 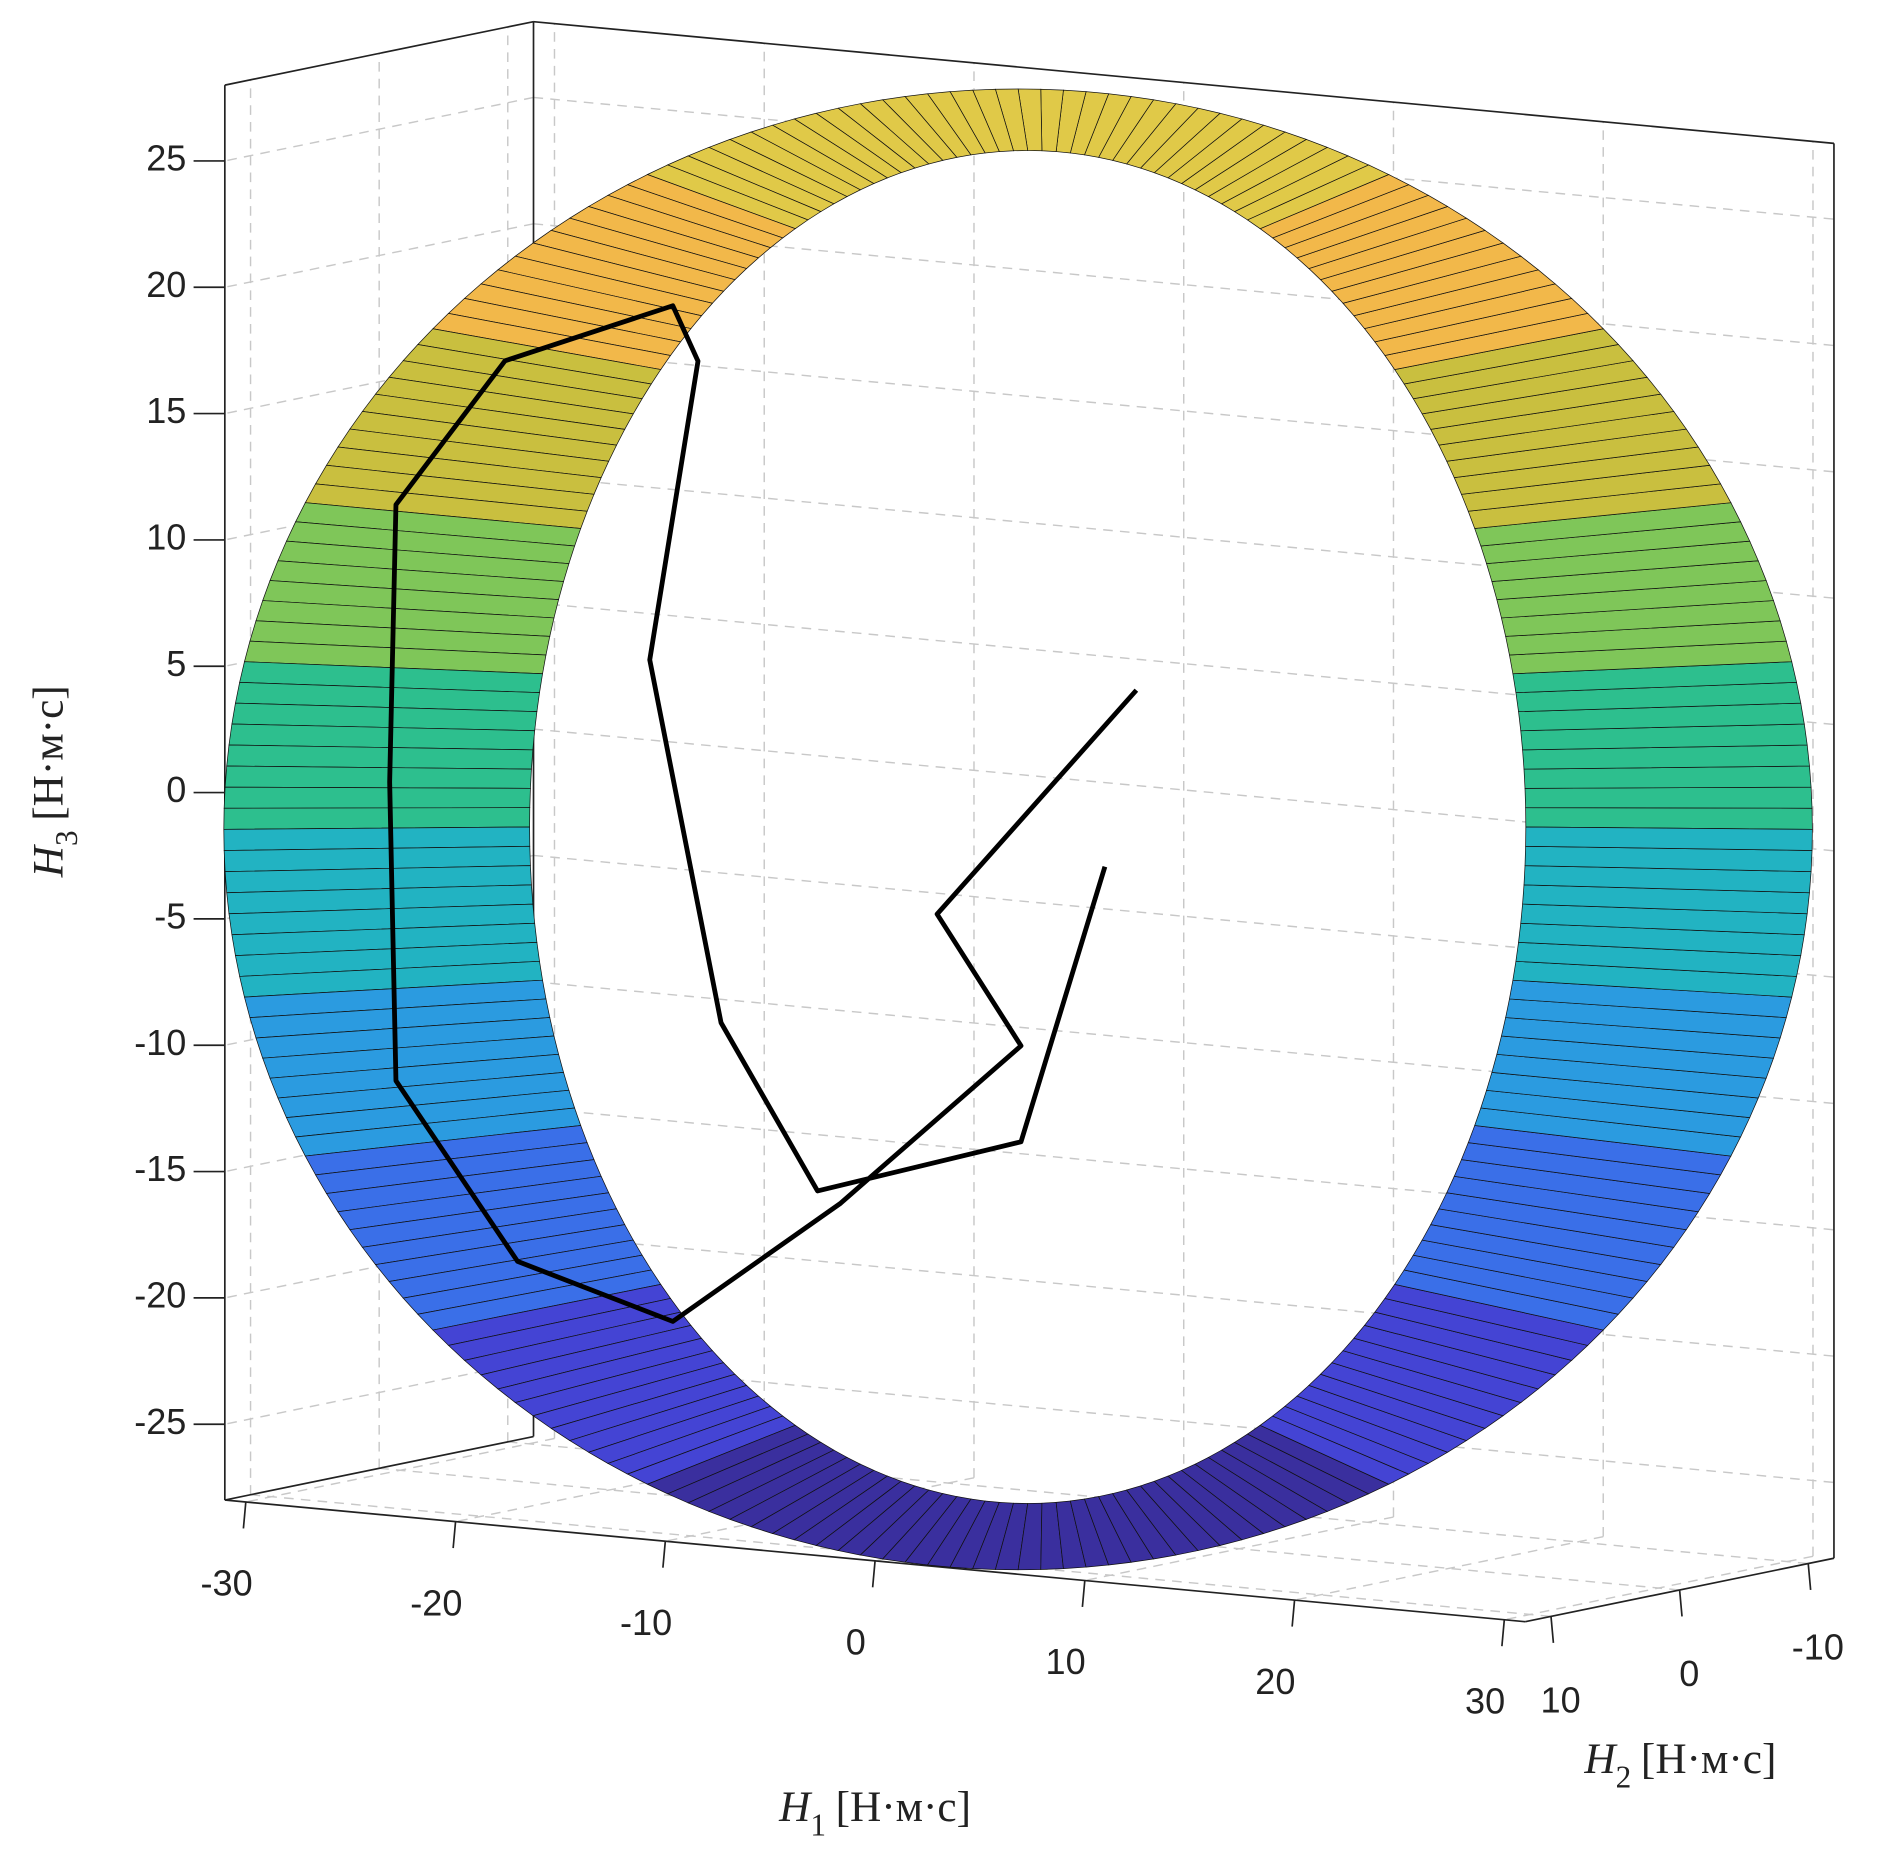 I want to click on z-tick-label: -10, so click(x=160, y=1042).